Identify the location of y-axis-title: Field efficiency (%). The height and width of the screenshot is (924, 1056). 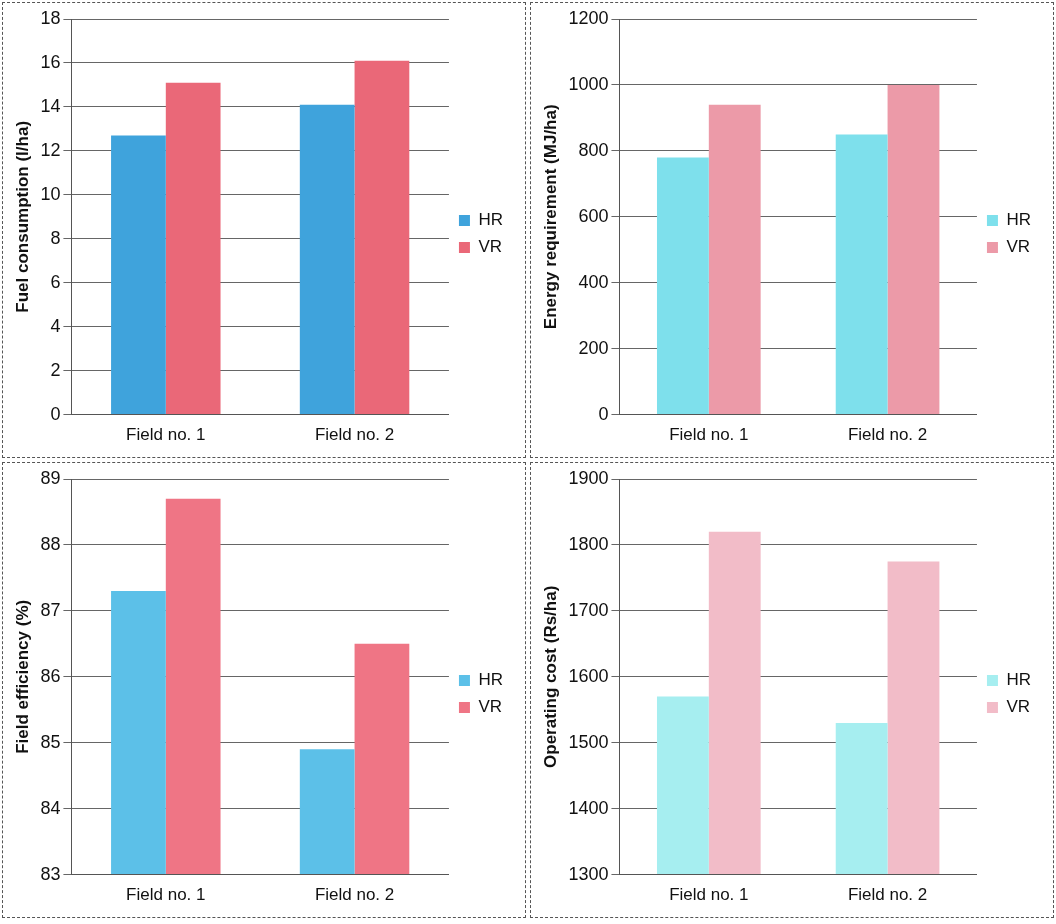
(22, 676).